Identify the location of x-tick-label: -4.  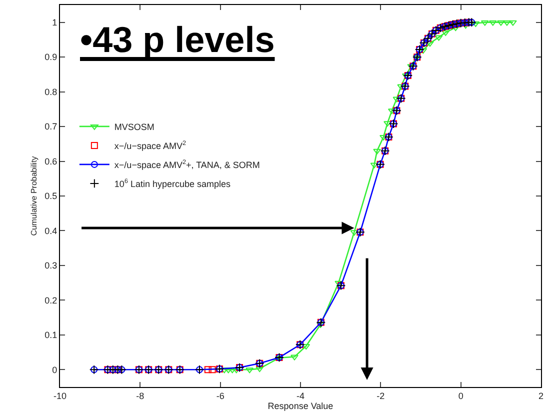
(300, 395).